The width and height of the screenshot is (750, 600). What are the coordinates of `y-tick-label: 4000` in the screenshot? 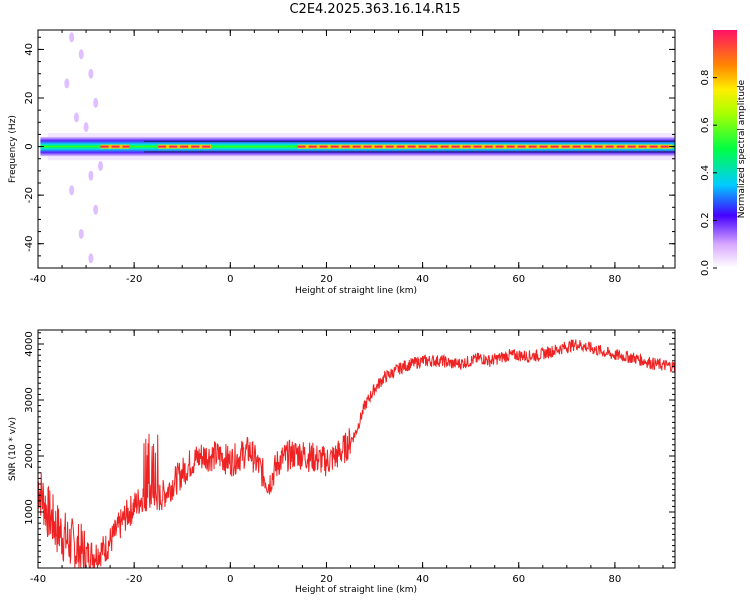 It's located at (29, 343).